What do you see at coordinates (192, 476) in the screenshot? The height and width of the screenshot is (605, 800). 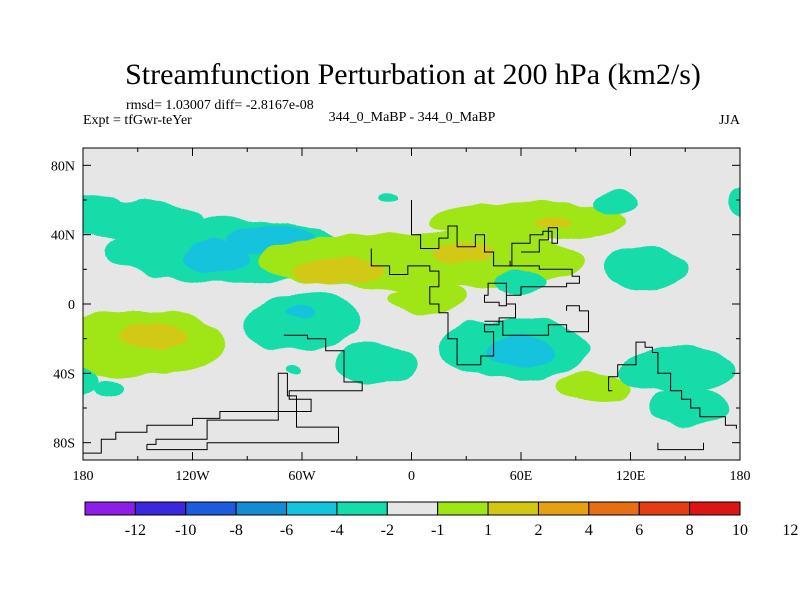 I see `x-tick-label-1: 120W` at bounding box center [192, 476].